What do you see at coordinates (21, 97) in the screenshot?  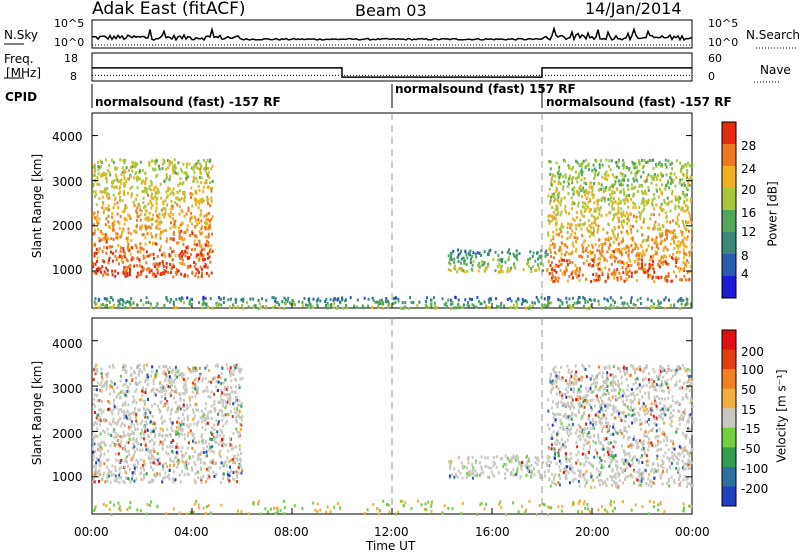 I see `cpid-label: CPID` at bounding box center [21, 97].